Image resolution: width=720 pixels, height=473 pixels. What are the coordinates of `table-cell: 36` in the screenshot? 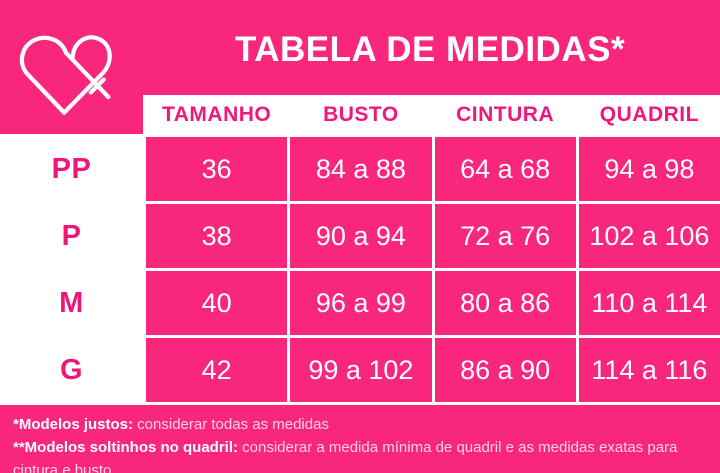 It's located at (217, 169).